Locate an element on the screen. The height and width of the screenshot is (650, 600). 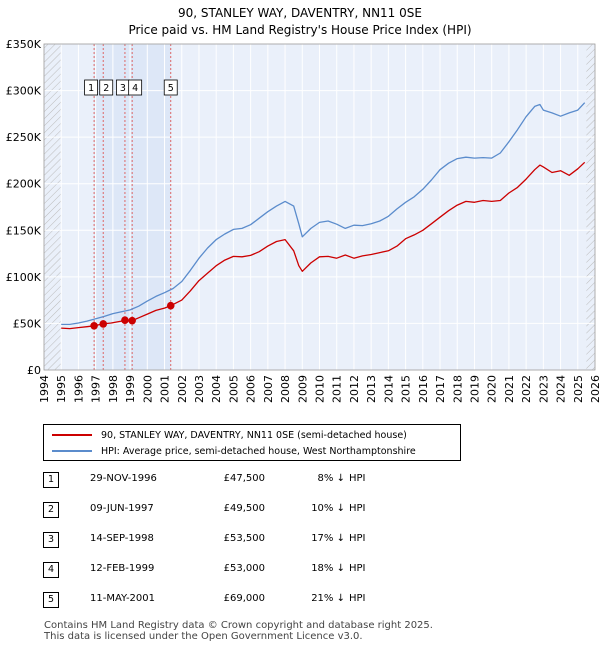
sale-date: 14-SEP-1998 is located at coordinates (122, 538).